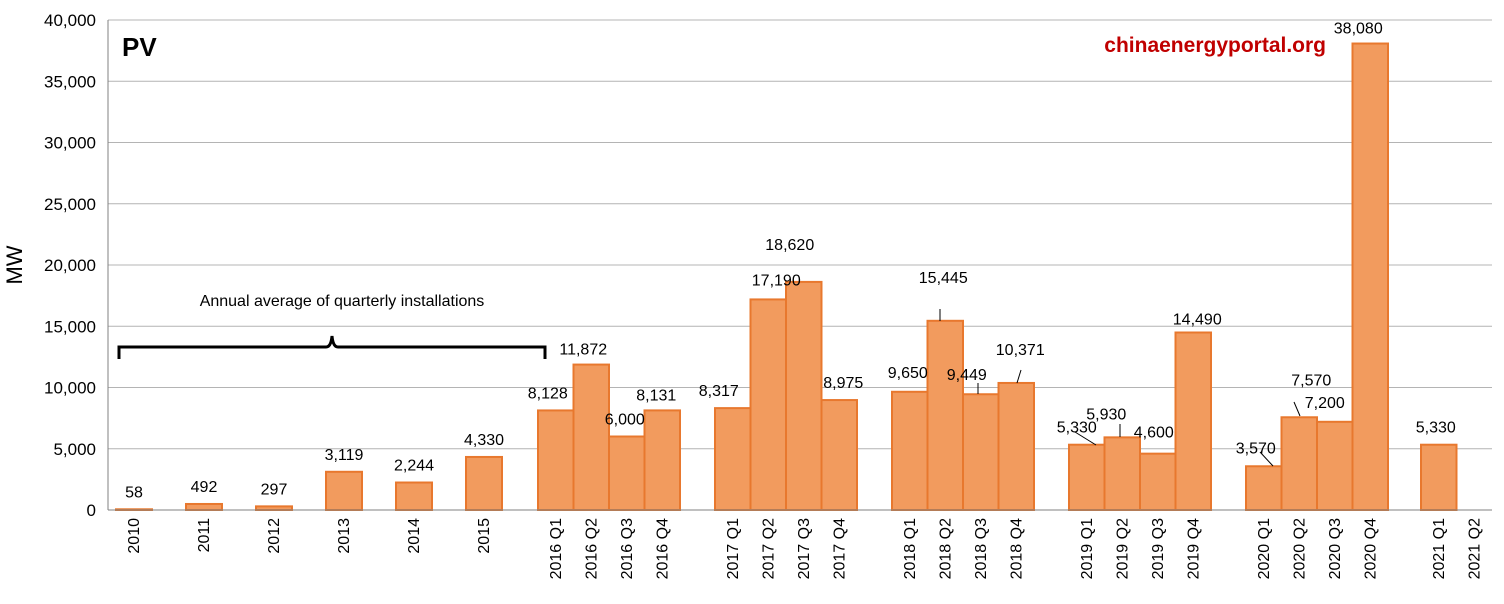 Image resolution: width=1504 pixels, height=604 pixels. What do you see at coordinates (414, 536) in the screenshot?
I see `x-category-label: 2014` at bounding box center [414, 536].